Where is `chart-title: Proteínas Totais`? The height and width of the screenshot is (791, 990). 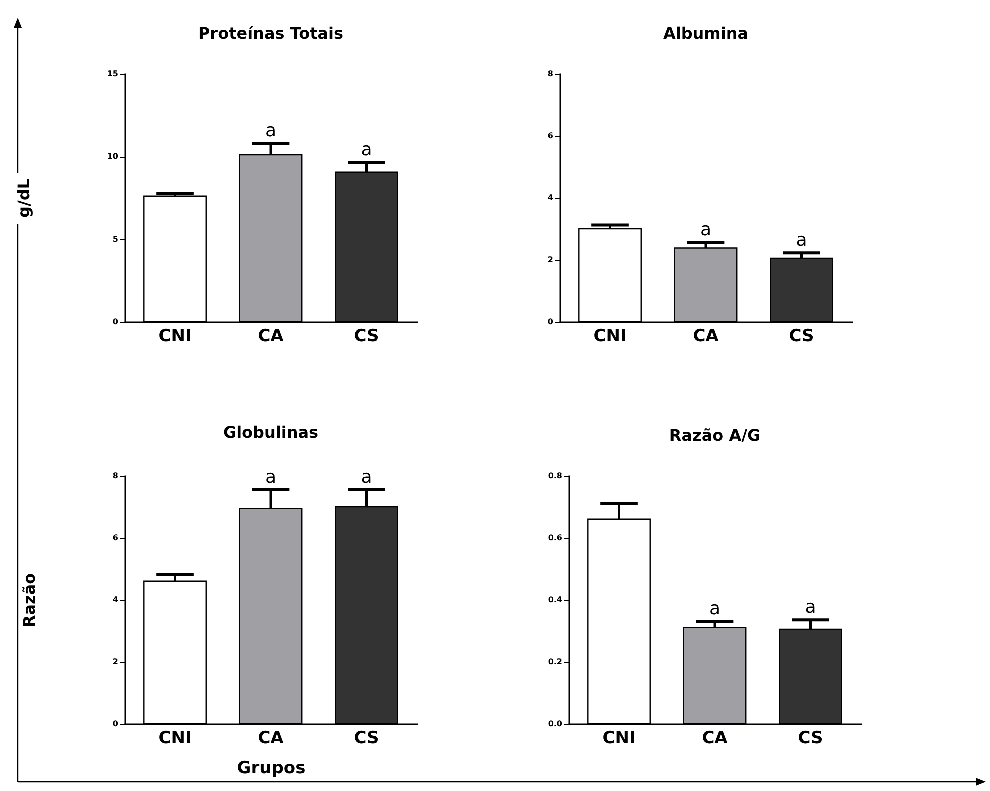
chart-title: Proteínas Totais is located at coordinates (271, 33).